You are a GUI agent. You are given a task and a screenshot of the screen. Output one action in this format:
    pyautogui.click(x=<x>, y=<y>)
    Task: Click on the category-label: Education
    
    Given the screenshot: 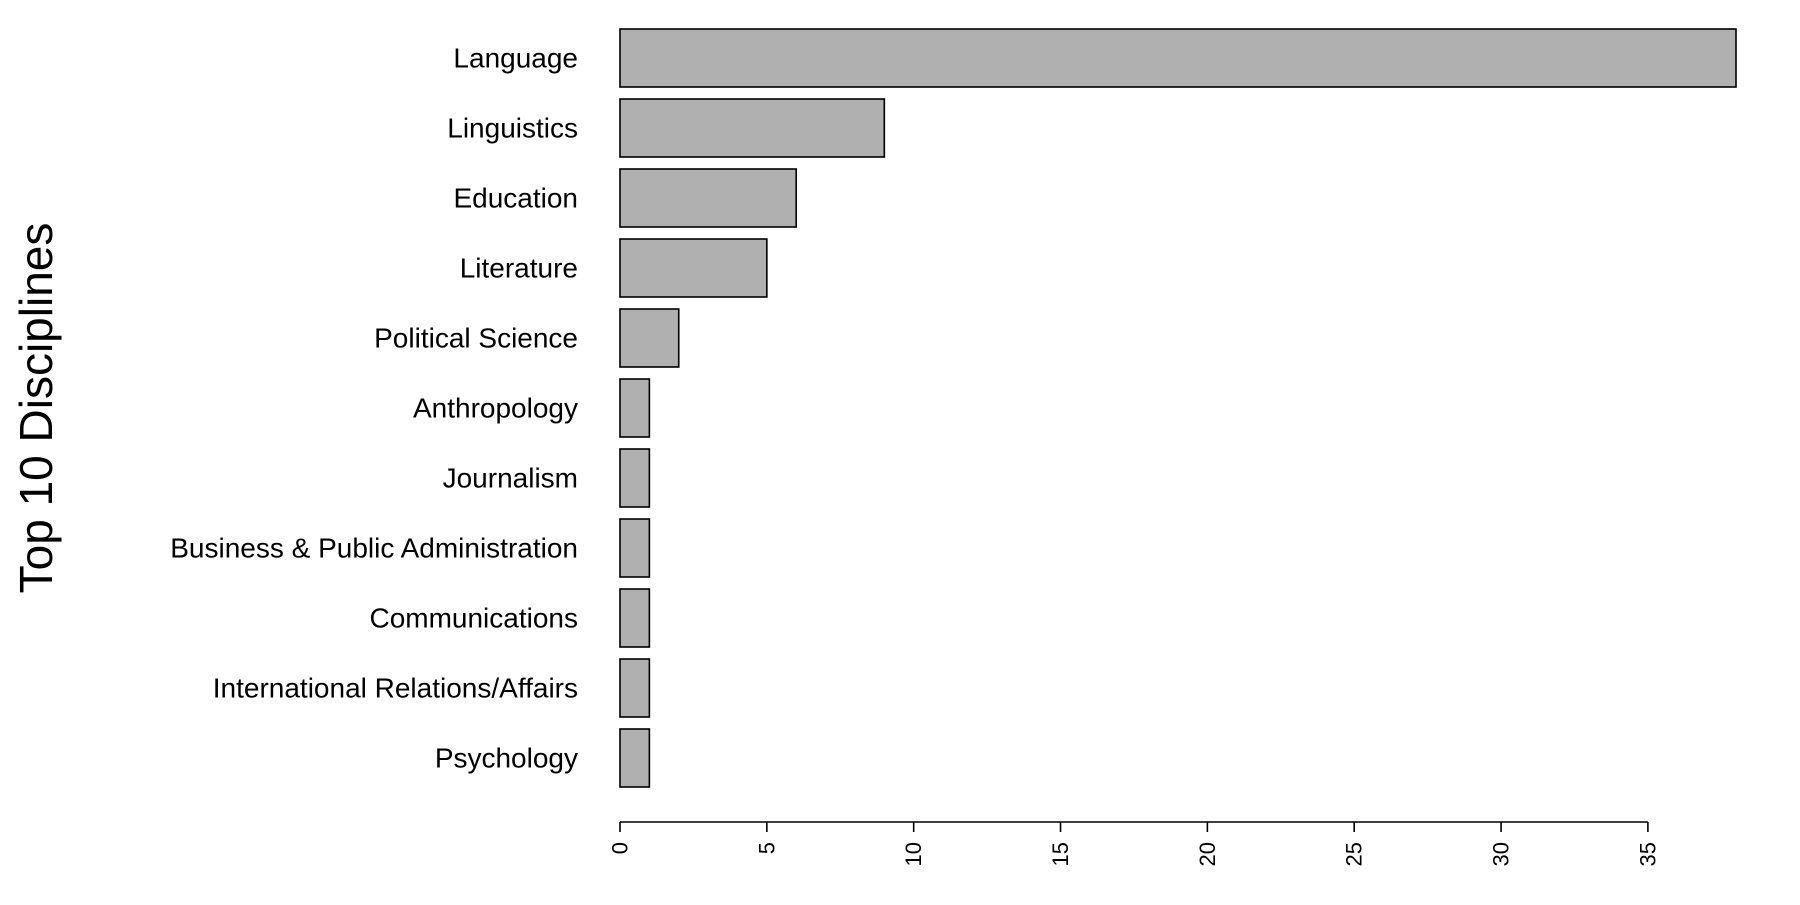 What is the action you would take?
    pyautogui.click(x=515, y=198)
    